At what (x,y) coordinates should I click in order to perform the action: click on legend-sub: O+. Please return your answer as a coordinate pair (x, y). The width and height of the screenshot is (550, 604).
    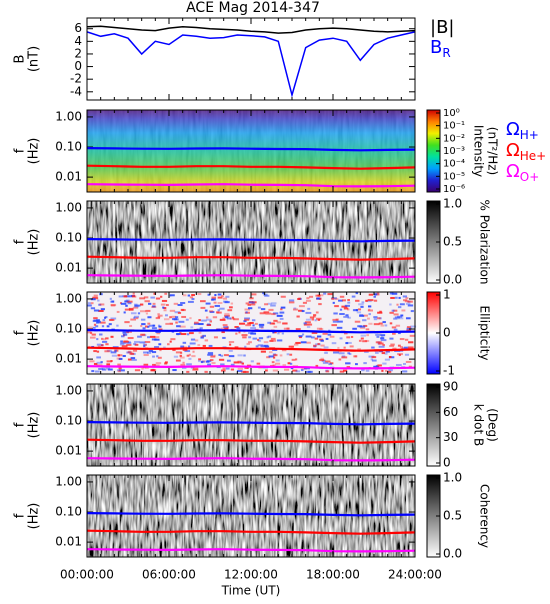
    Looking at the image, I should click on (530, 177).